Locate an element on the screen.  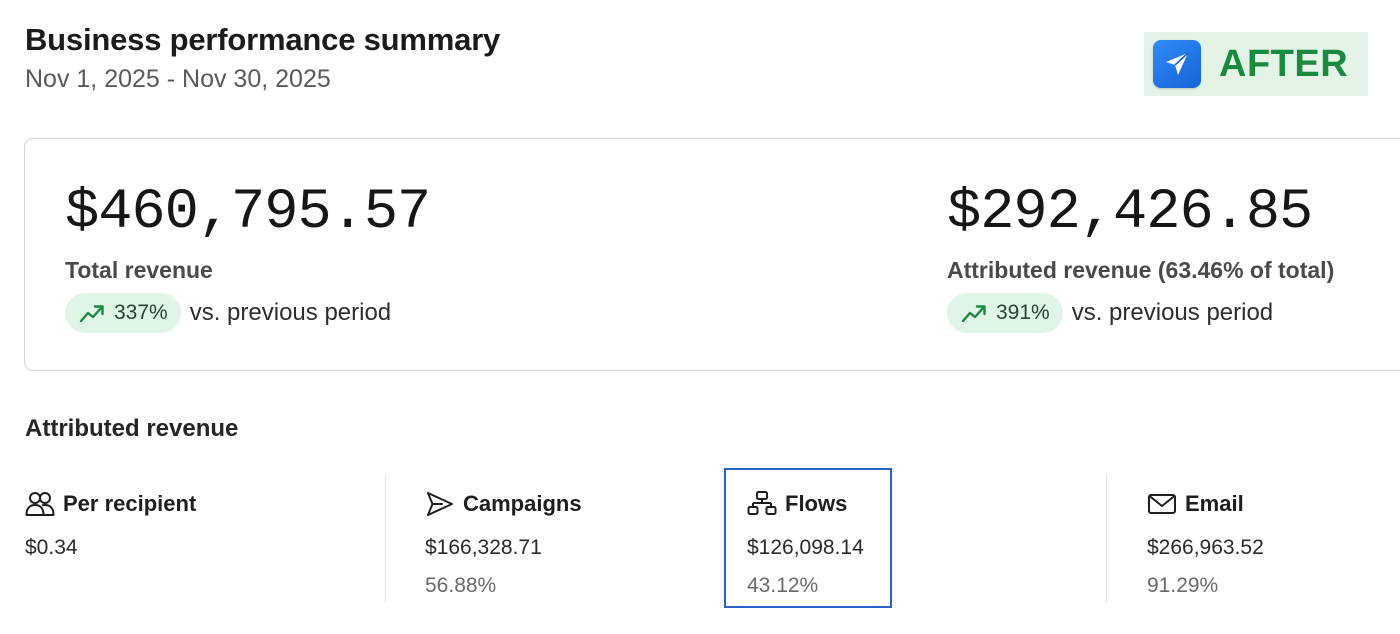
change-percent: 391% is located at coordinates (1023, 312).